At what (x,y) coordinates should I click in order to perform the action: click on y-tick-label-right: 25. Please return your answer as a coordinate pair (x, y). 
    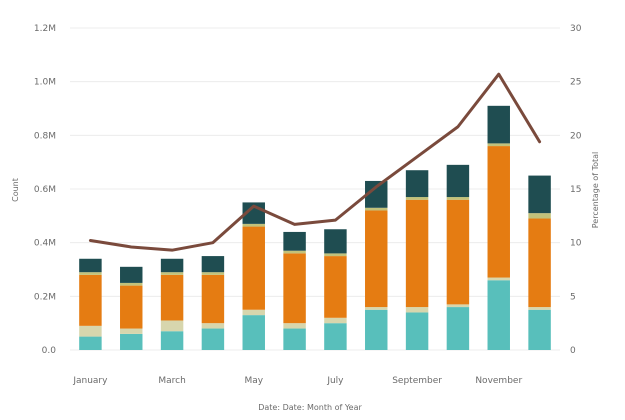
    Looking at the image, I should click on (575, 83).